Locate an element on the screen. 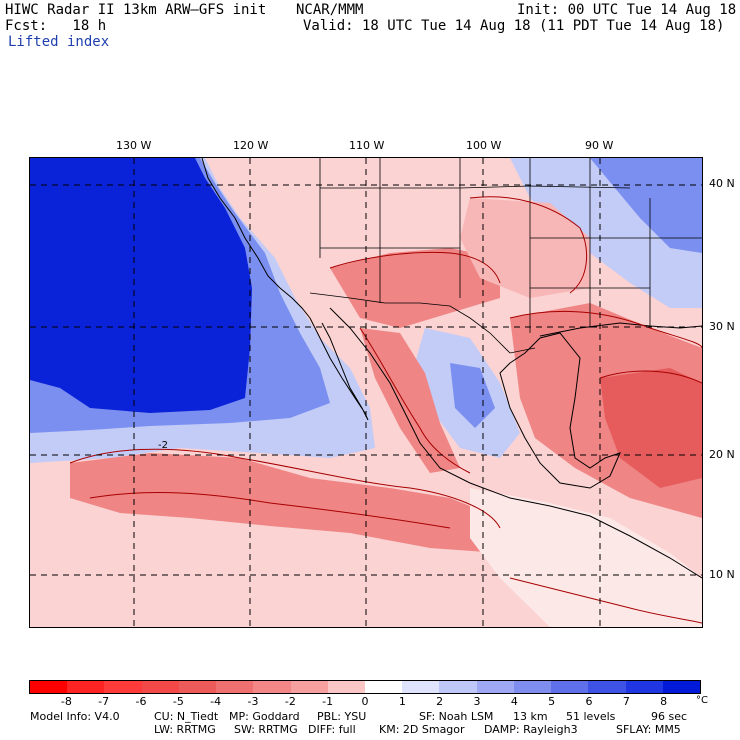 This screenshot has height=740, width=740. forecast-hour: Fcst: 18 h is located at coordinates (56, 26).